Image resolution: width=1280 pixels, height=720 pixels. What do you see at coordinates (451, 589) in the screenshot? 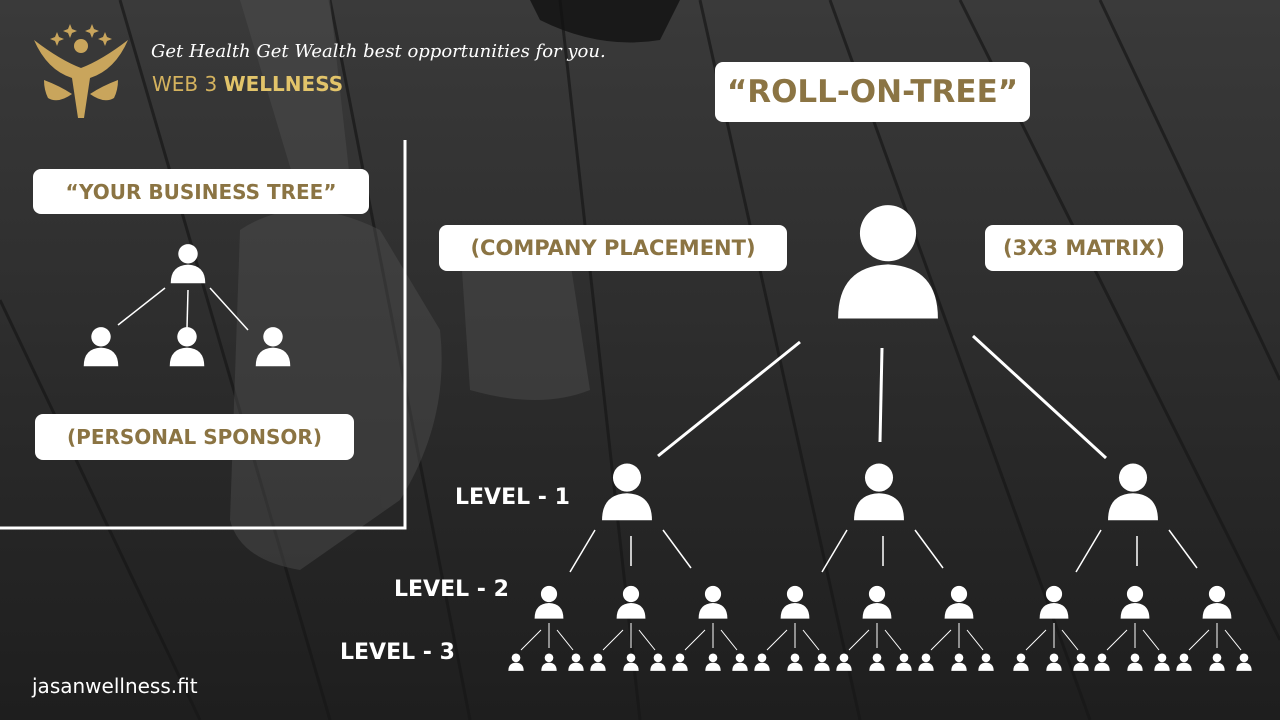
I see `level-2-label: LEVEL - 2` at bounding box center [451, 589].